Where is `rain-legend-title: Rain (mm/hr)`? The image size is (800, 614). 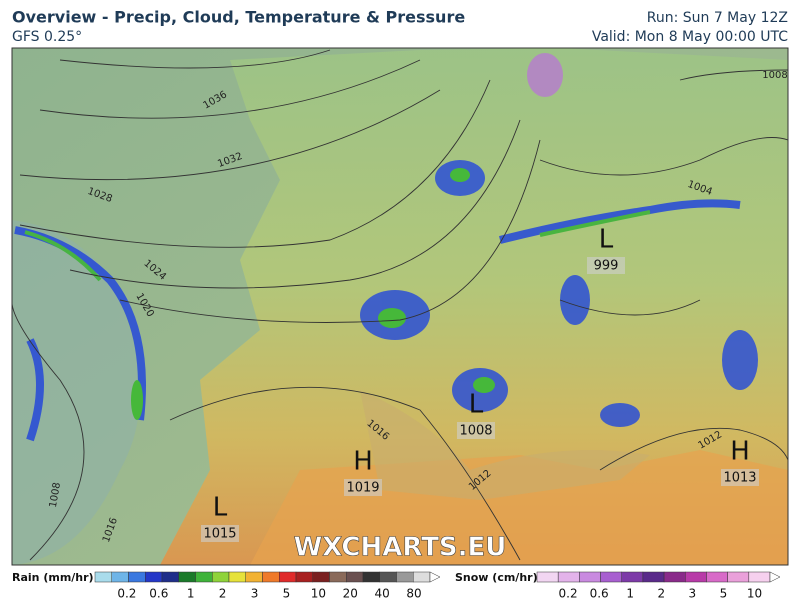 rain-legend-title: Rain (mm/hr) is located at coordinates (53, 577).